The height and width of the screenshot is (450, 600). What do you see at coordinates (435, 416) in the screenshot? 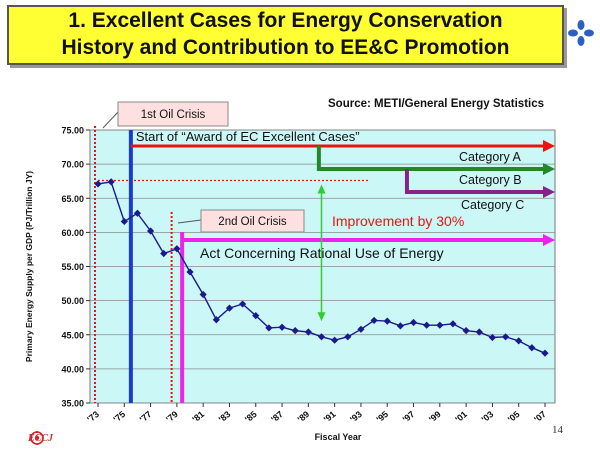
I see `x-tick-label: '99` at bounding box center [435, 416].